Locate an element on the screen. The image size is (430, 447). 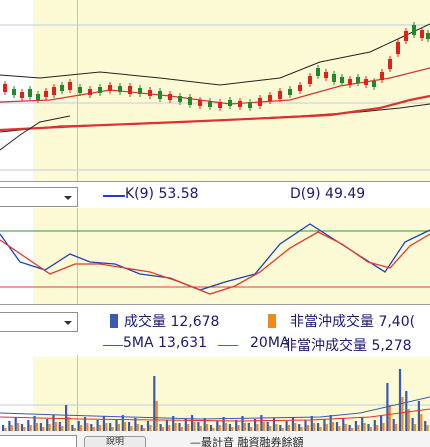
bottom-left-field is located at coordinates (38, 441).